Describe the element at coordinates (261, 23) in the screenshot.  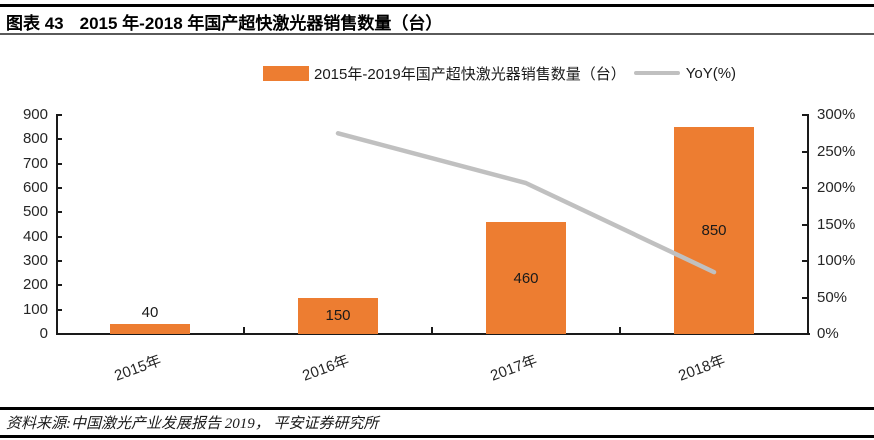
I see `figure-title-text: 2015 年-2018 年国产超快激光器销售数量（台）` at that location.